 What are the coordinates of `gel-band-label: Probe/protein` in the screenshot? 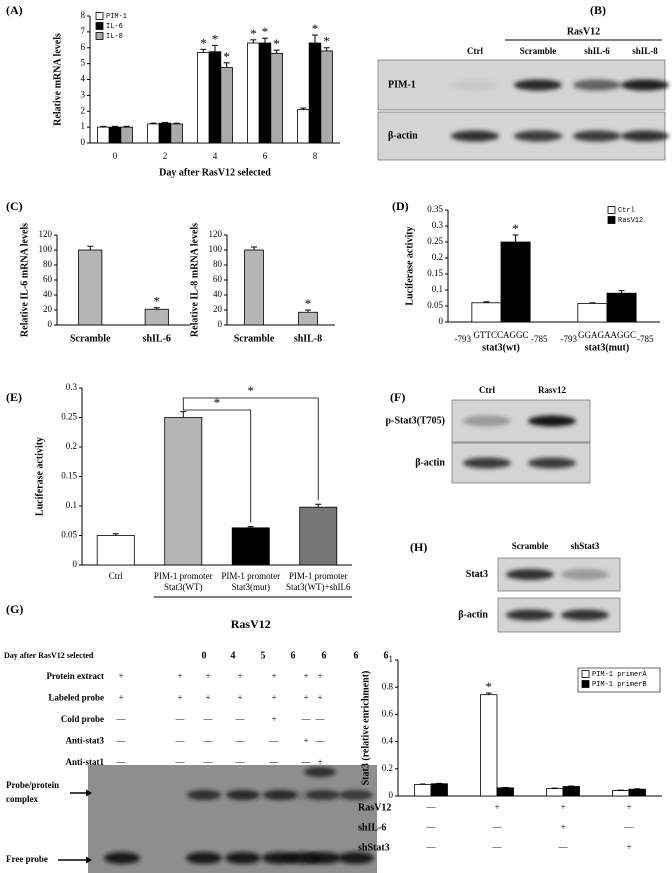 It's located at (32, 785).